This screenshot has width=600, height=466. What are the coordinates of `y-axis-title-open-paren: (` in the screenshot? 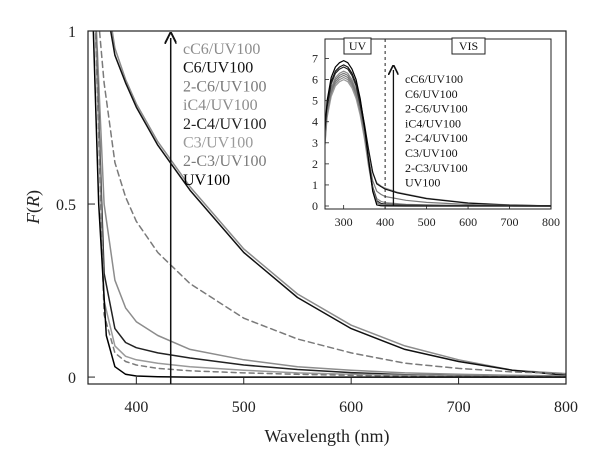 It's located at (33, 210).